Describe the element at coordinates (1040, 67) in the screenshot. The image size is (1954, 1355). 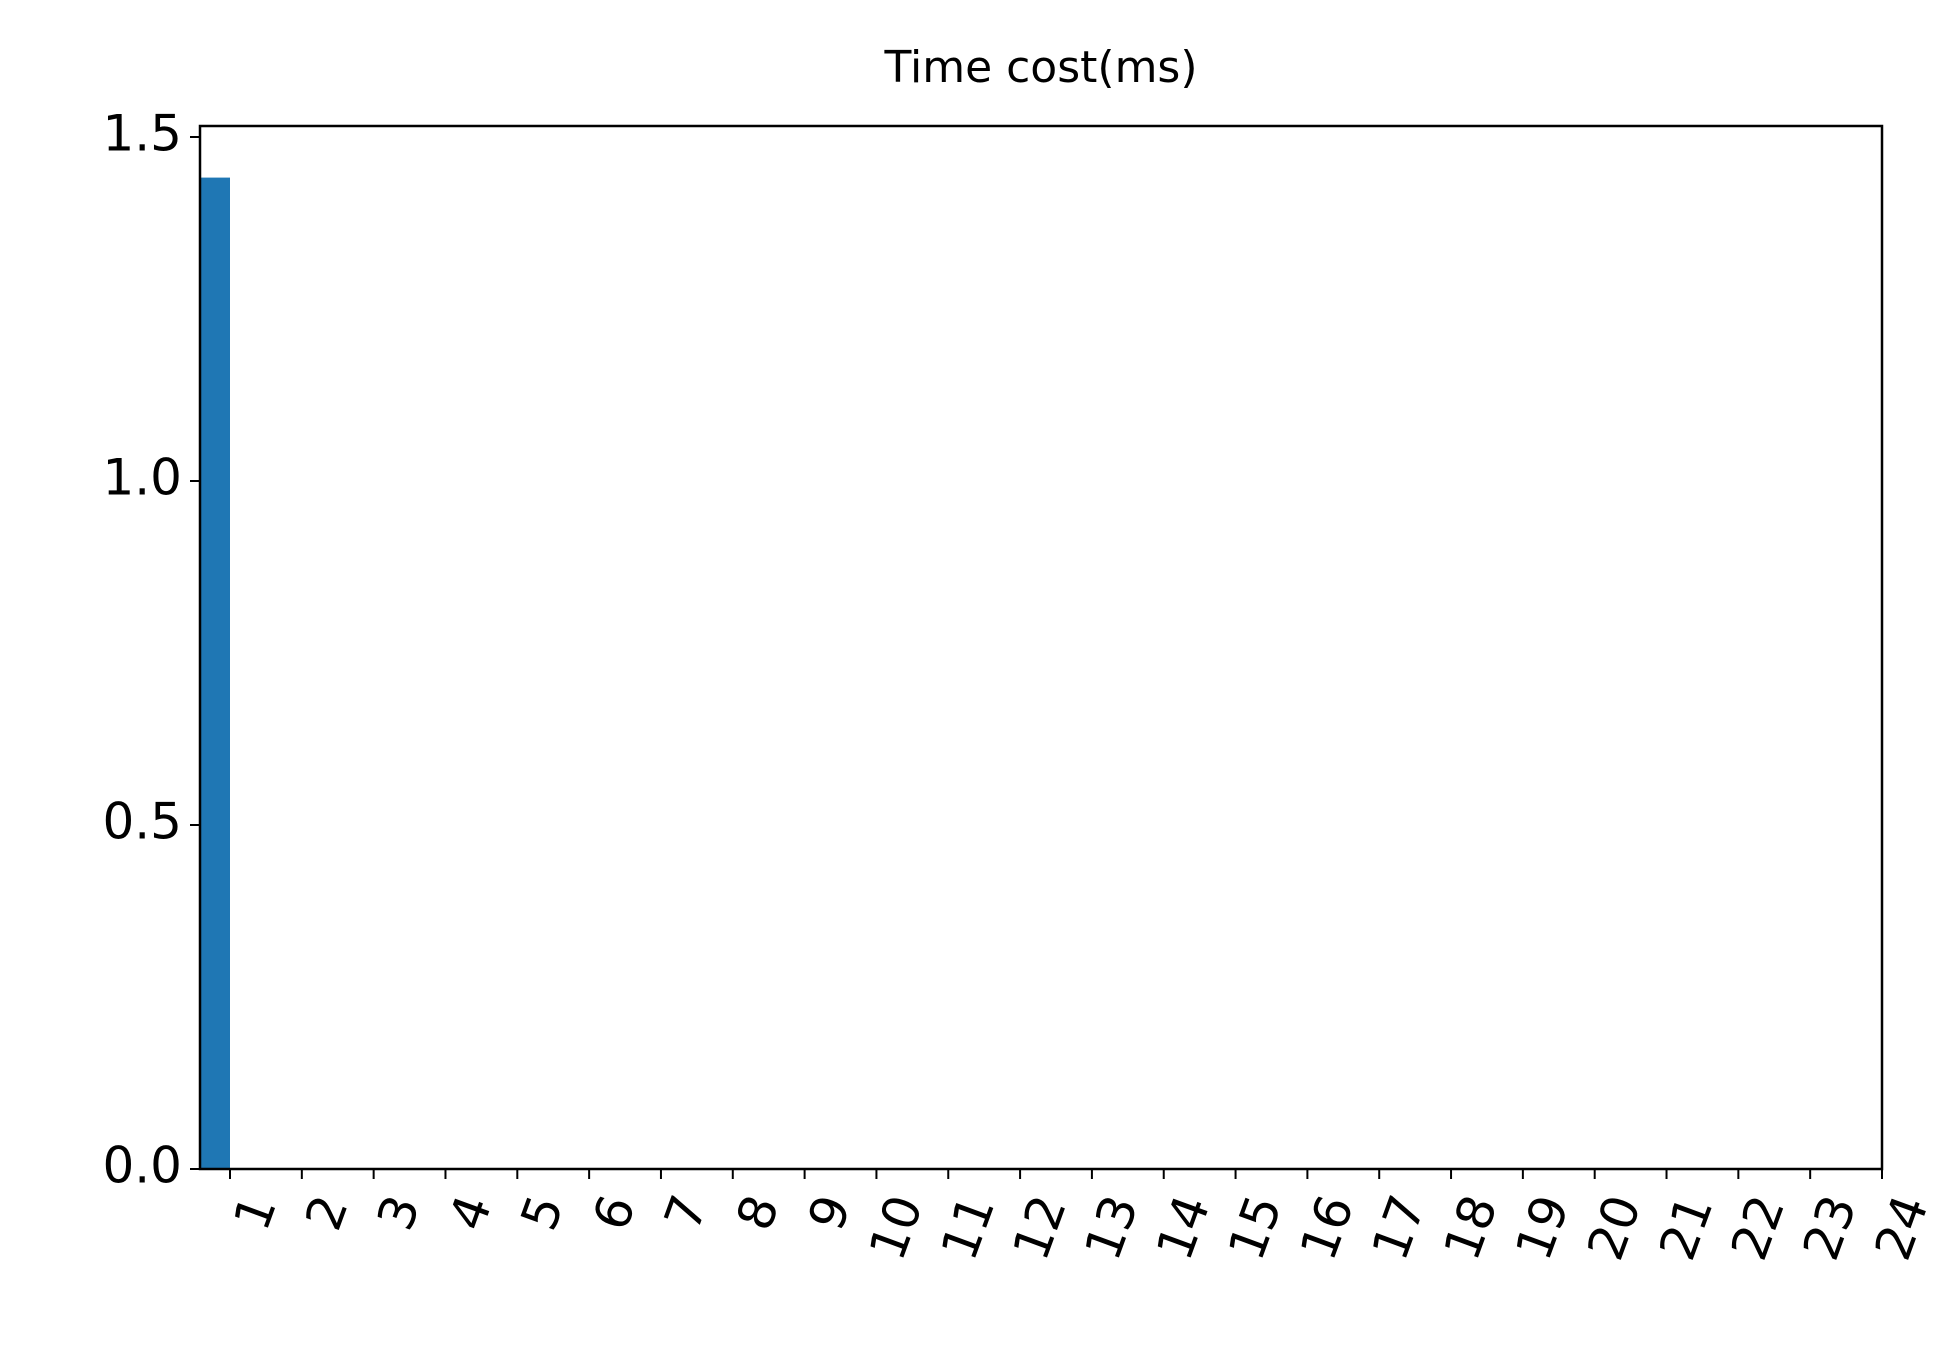
I see `chart-title: Time cost(ms)` at that location.